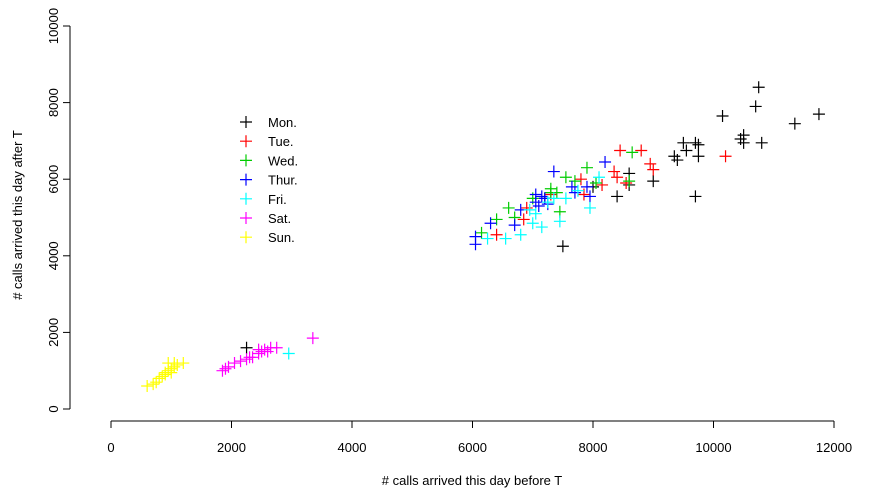  What do you see at coordinates (472, 480) in the screenshot?
I see `x-axis-label: # calls arrived this day before T` at bounding box center [472, 480].